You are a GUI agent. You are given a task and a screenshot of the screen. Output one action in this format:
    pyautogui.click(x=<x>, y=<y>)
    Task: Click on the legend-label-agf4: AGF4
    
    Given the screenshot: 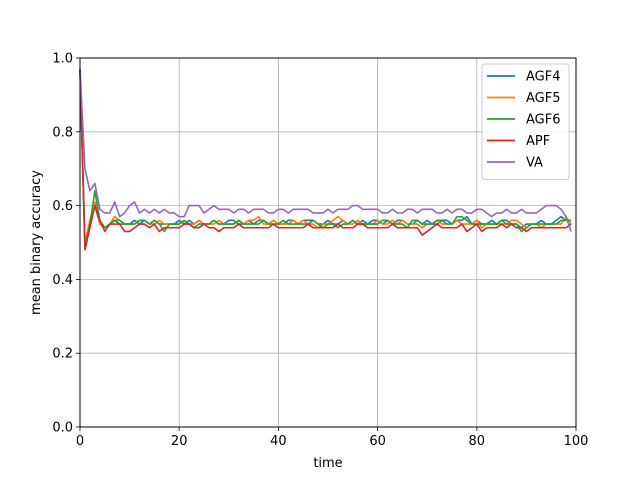 What is the action you would take?
    pyautogui.click(x=543, y=77)
    